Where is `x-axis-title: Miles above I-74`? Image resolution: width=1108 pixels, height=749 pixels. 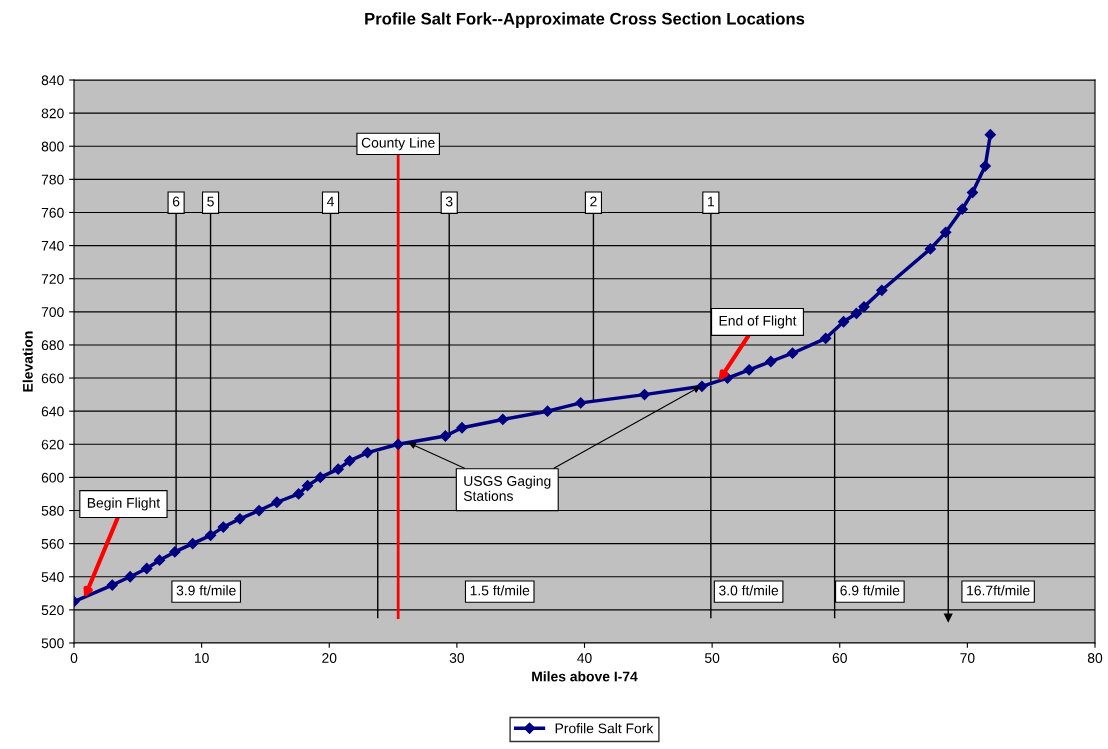 x-axis-title: Miles above I-74 is located at coordinates (585, 676).